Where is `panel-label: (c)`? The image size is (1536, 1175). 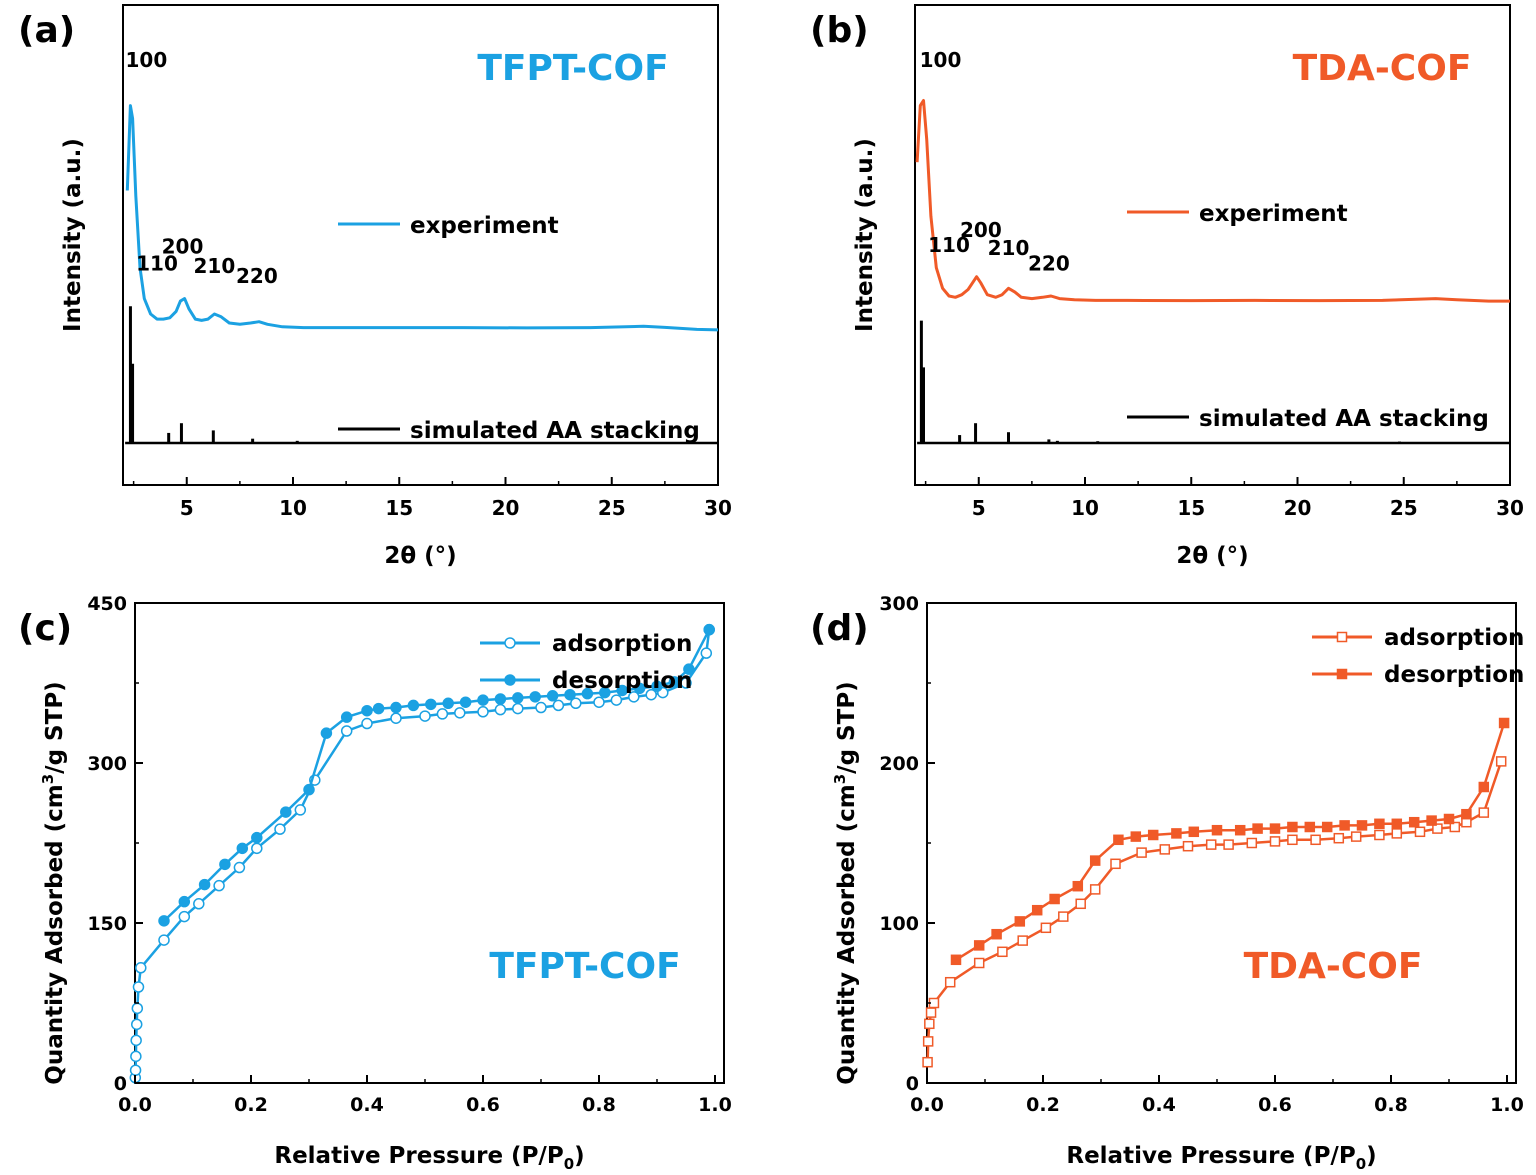
panel-label: (c) is located at coordinates (45, 628).